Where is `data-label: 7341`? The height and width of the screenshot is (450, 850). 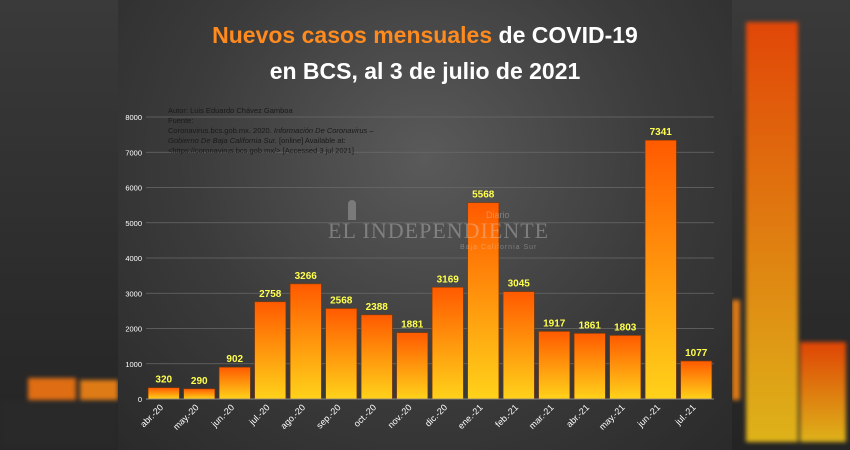 data-label: 7341 is located at coordinates (661, 132).